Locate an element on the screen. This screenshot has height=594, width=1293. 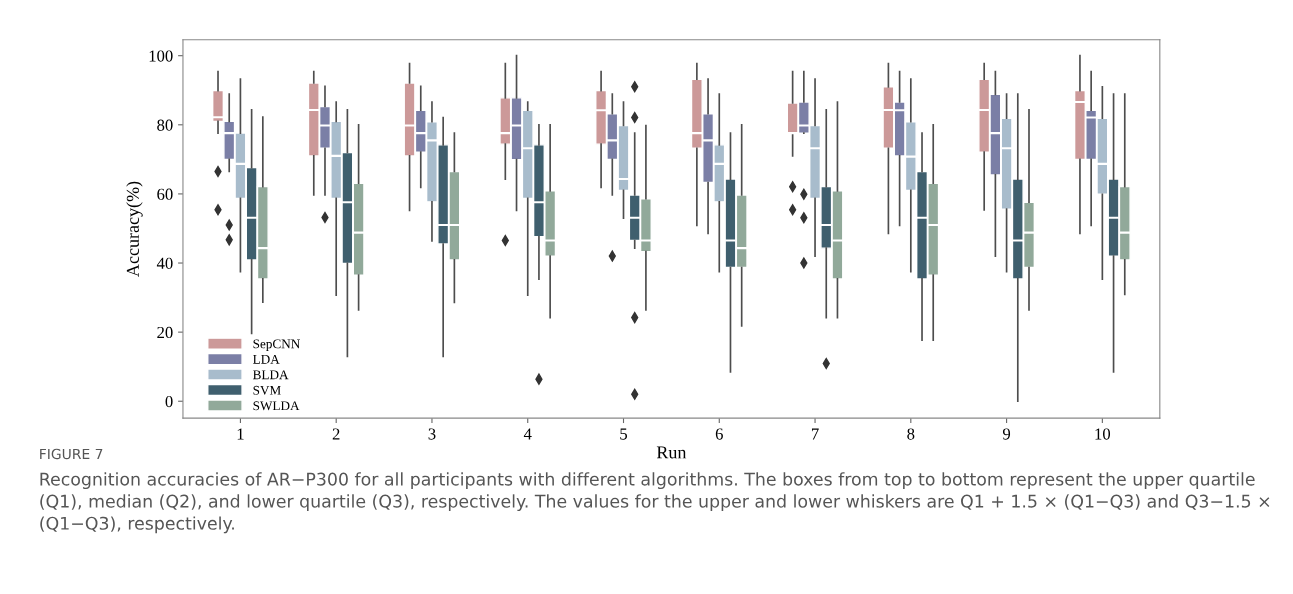
text: Recognition accuracies of AR−P300 for all participants with different algorithms. The boxes from top to bottom represent the upper quartile (Q1), median (Q2), and lower quartile (Q3), respectively. The values for the upper and lower whiskers are Q1 + 1.5 × (Q1−Q3) and Q3−1.5 × (Q1−Q3), respectively. is located at coordinates (655, 503).